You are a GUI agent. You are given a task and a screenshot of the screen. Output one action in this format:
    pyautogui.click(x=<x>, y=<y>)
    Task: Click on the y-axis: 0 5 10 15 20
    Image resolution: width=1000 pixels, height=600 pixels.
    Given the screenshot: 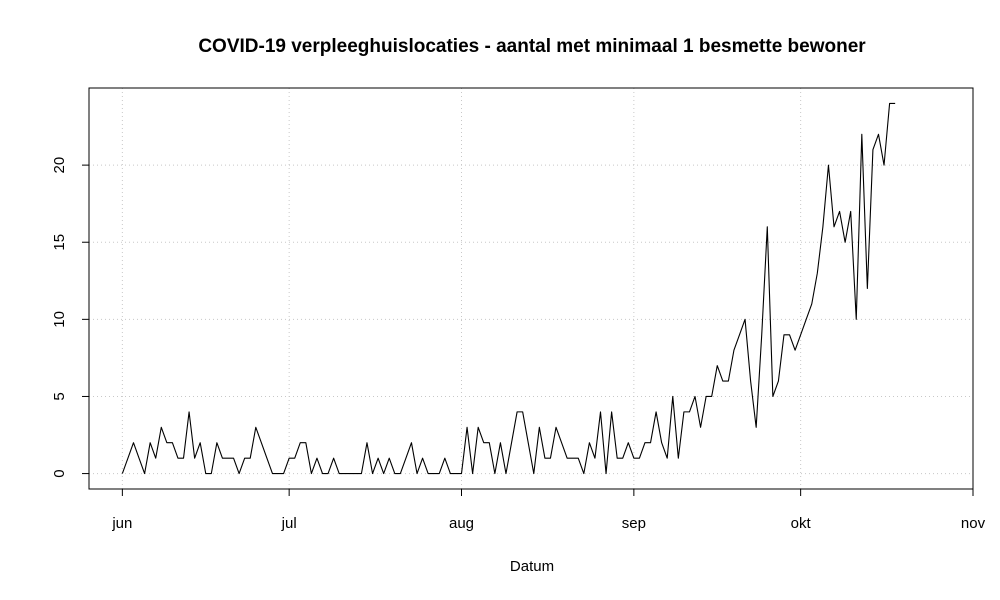 What is the action you would take?
    pyautogui.click(x=70, y=317)
    